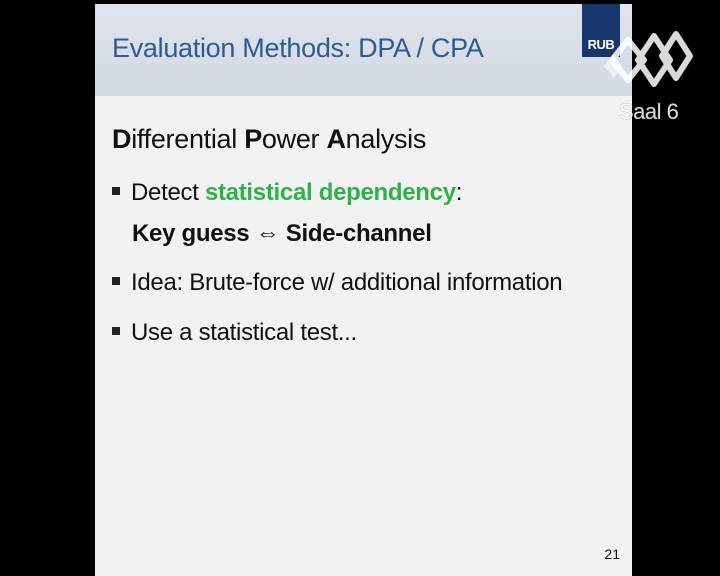 Image resolution: width=720 pixels, height=576 pixels. Describe the element at coordinates (336, 139) in the screenshot. I see `heading-part: A` at that location.